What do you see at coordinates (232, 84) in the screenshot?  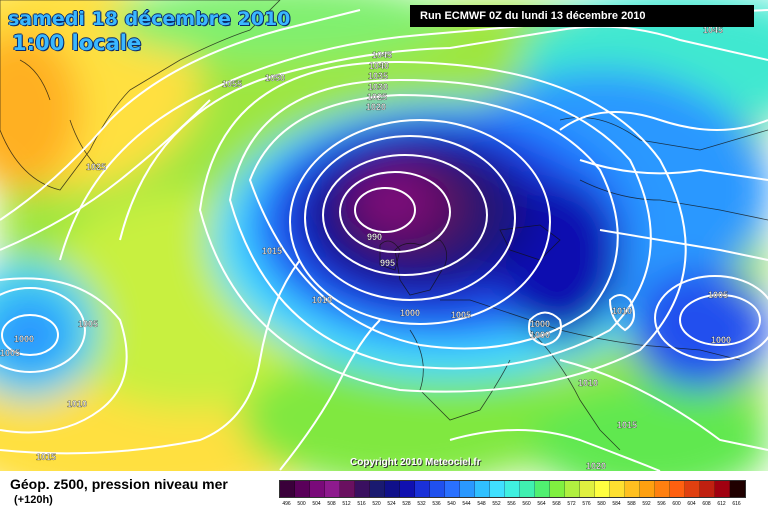 I see `isobar-label: 1055` at bounding box center [232, 84].